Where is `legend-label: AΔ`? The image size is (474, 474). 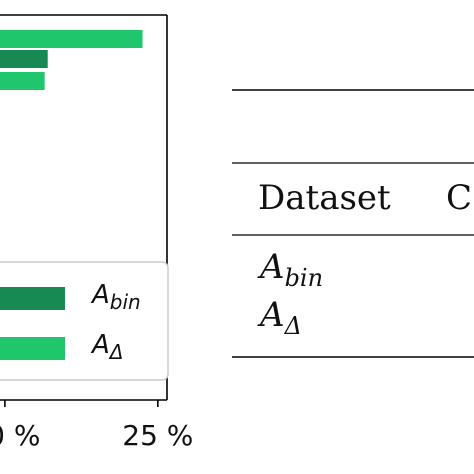 legend-label: AΔ is located at coordinates (106, 347).